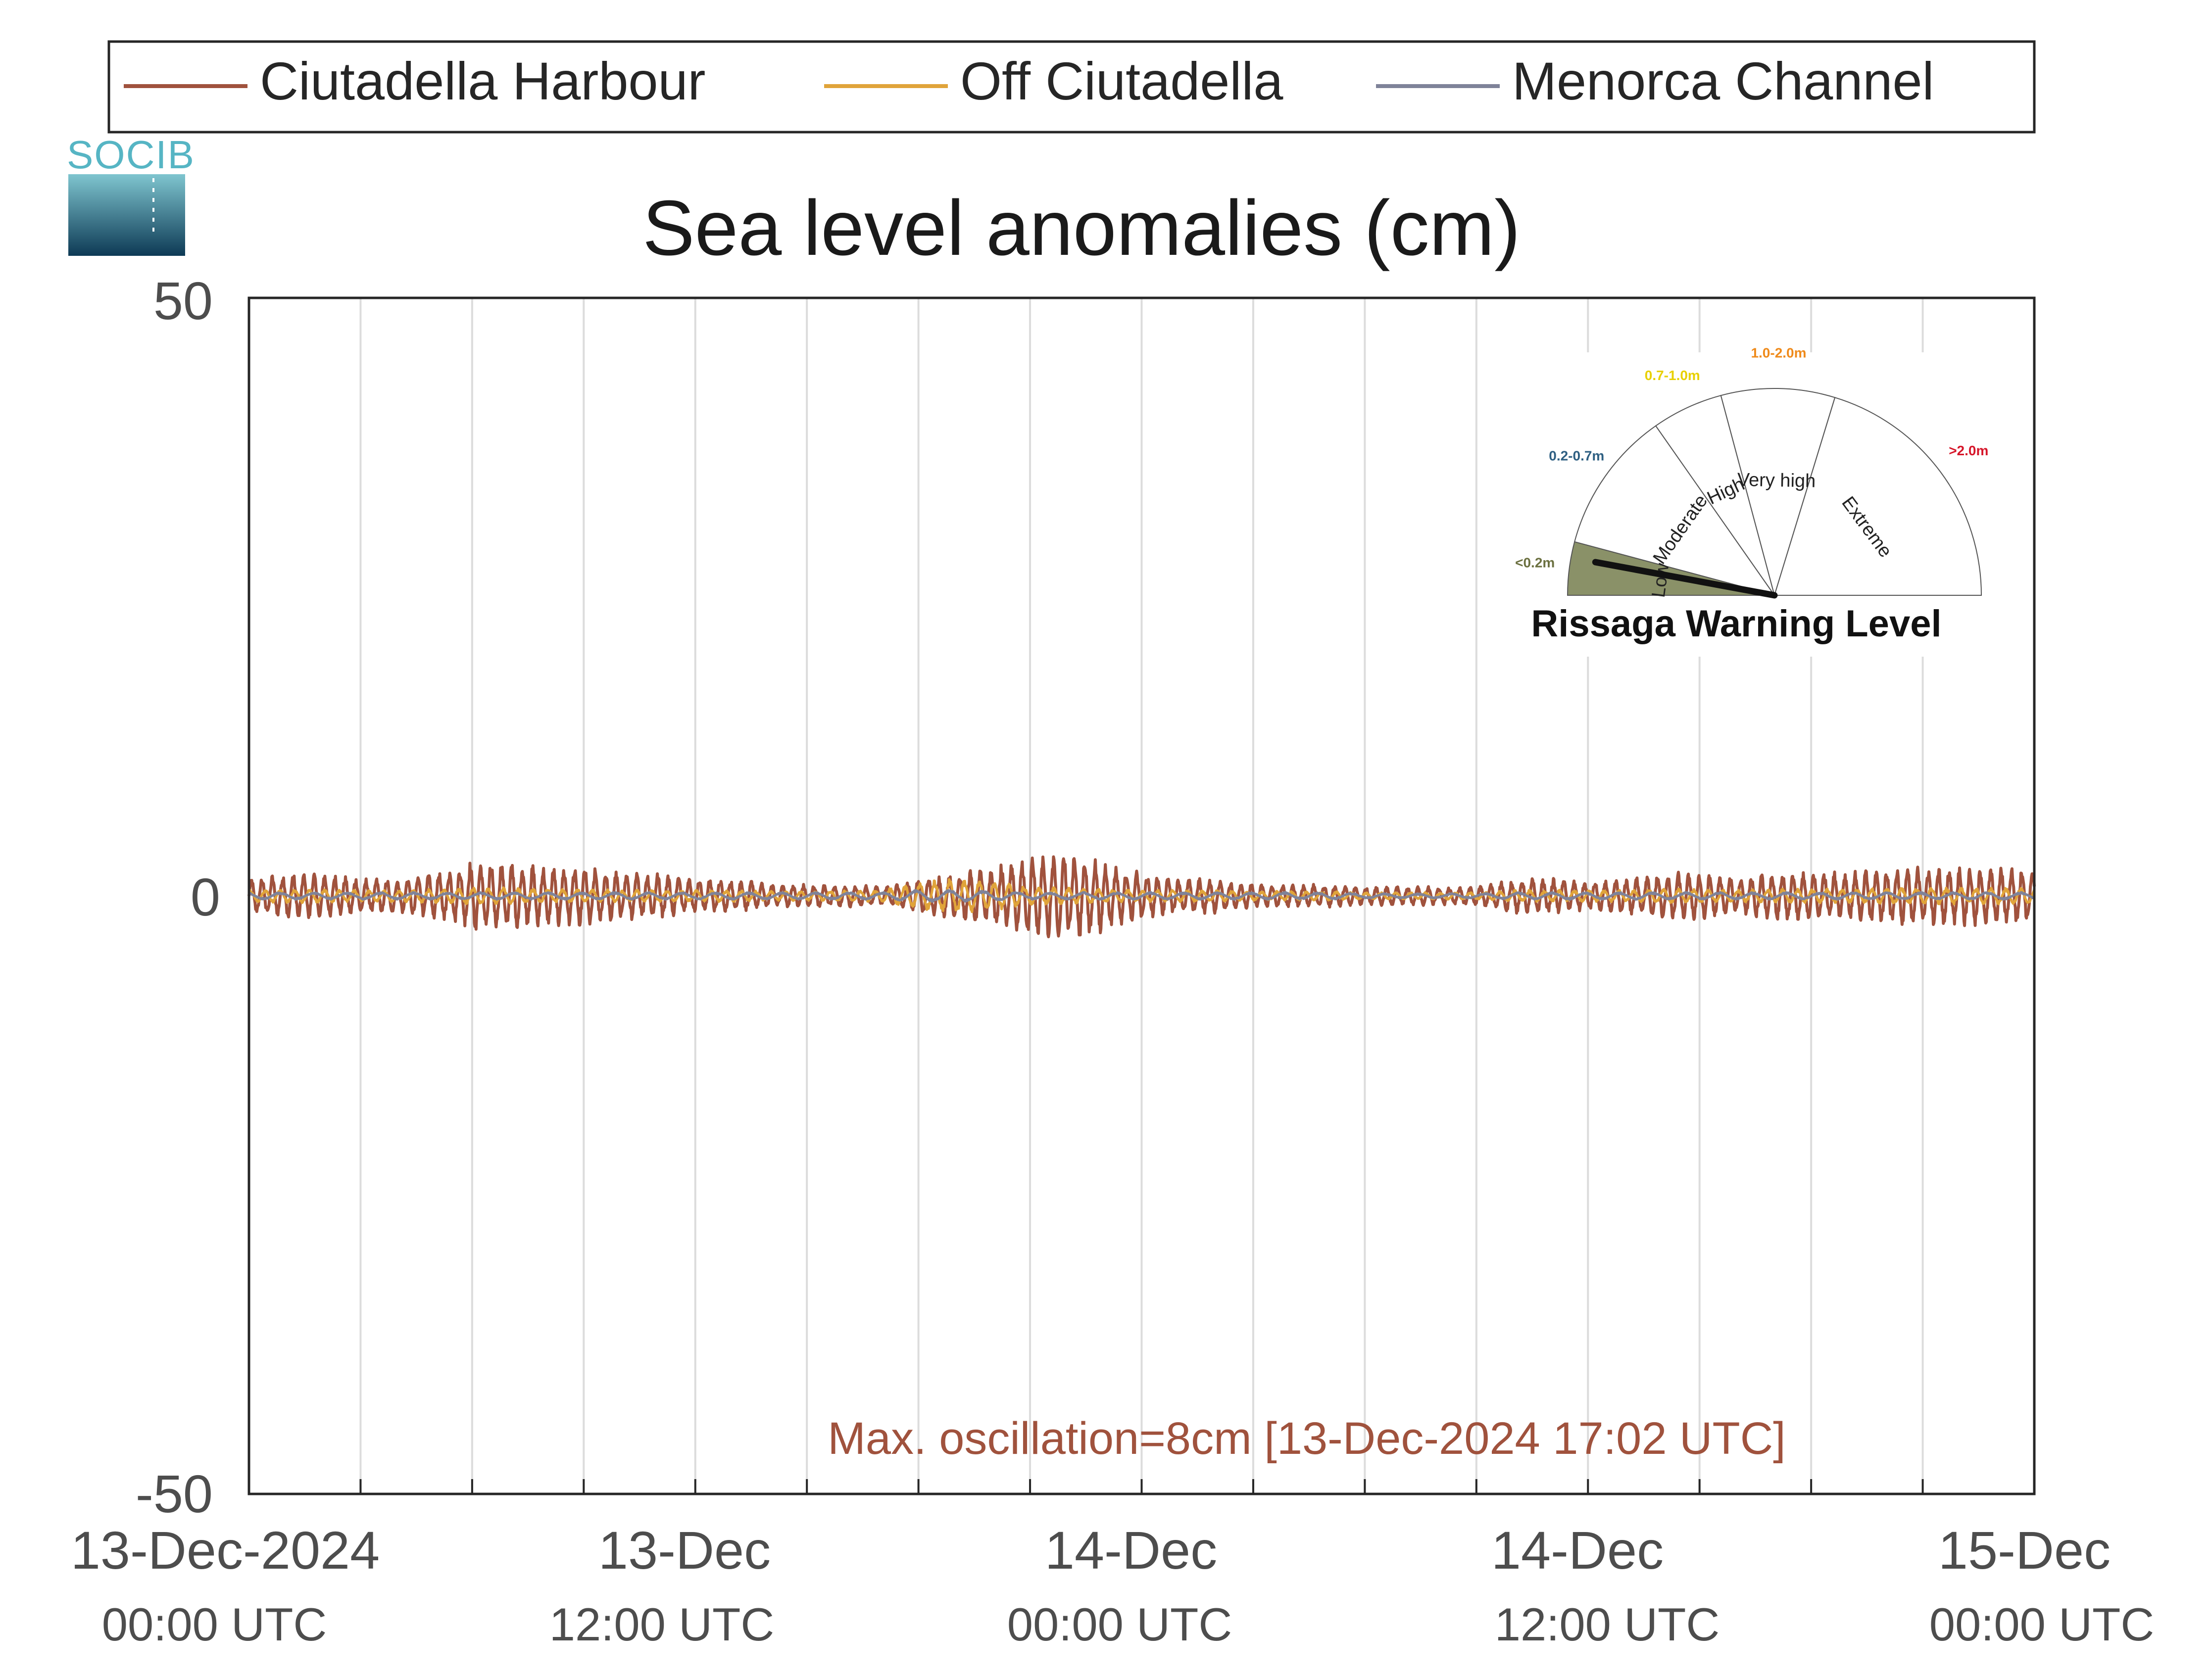 This screenshot has width=2211, height=1680. Describe the element at coordinates (1119, 1624) in the screenshot. I see `x-tick-sublabel-3: 00:00 UTC` at that location.